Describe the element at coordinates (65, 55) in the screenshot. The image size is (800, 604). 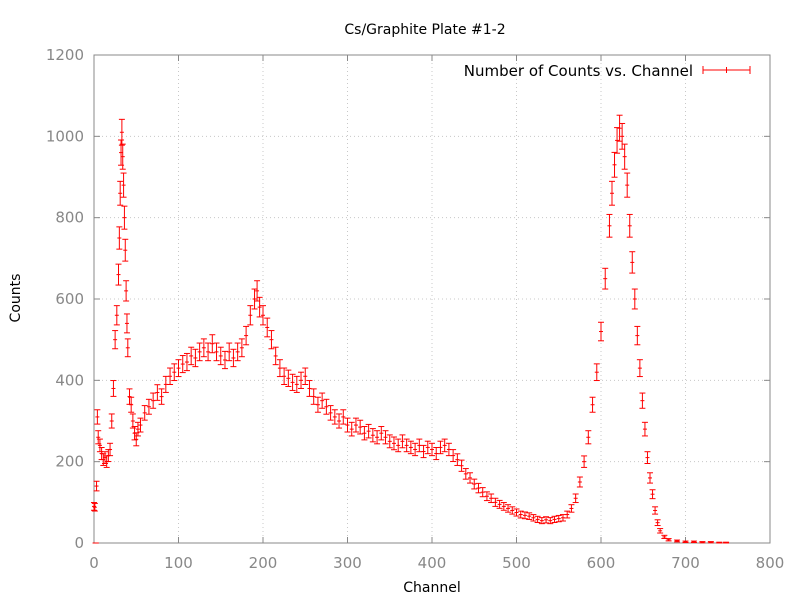
I see `y-tick-label: 1200` at that location.